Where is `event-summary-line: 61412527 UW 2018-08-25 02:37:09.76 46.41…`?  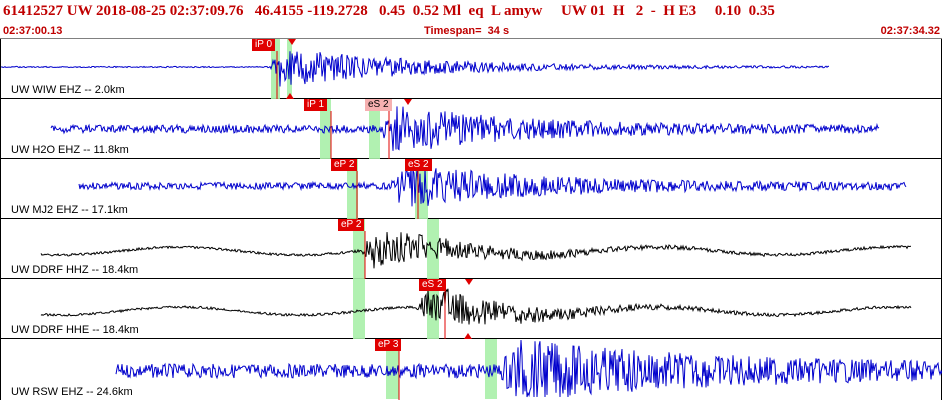 event-summary-line: 61412527 UW 2018-08-25 02:37:09.76 46.41… is located at coordinates (389, 11).